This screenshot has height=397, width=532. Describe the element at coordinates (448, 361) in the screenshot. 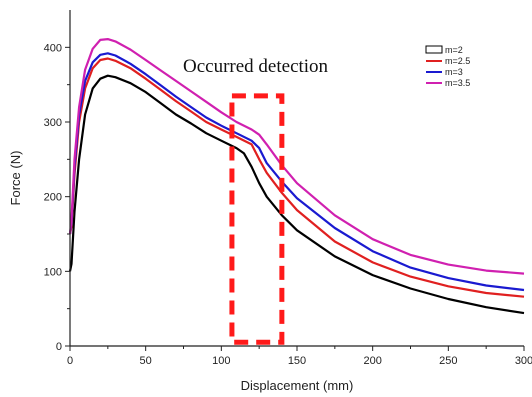

I see `x-tick-label: 250` at that location.